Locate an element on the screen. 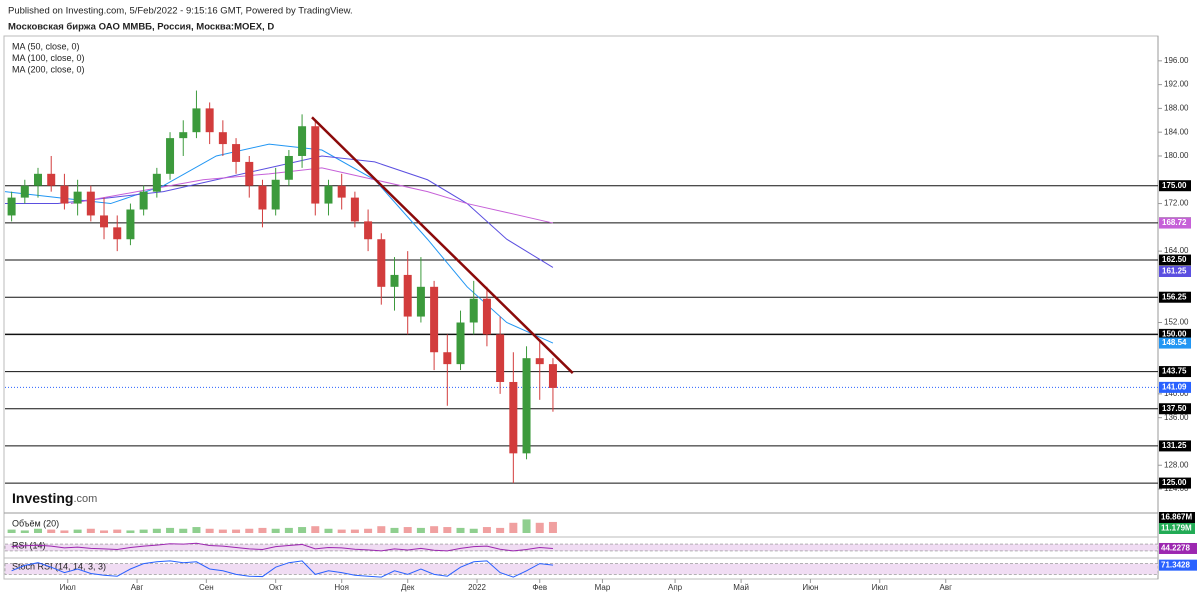 This screenshot has height=595, width=1200. ma-legend: MA (200, close, 0) is located at coordinates (48, 69).